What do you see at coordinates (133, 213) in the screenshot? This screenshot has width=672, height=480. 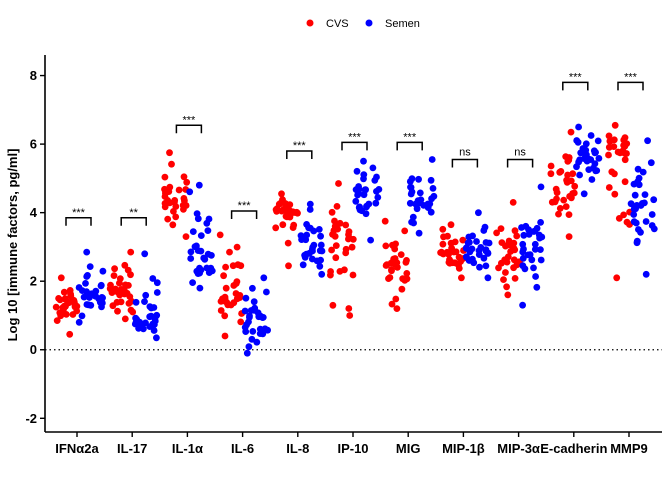 I see `significance-label: **` at bounding box center [133, 213].